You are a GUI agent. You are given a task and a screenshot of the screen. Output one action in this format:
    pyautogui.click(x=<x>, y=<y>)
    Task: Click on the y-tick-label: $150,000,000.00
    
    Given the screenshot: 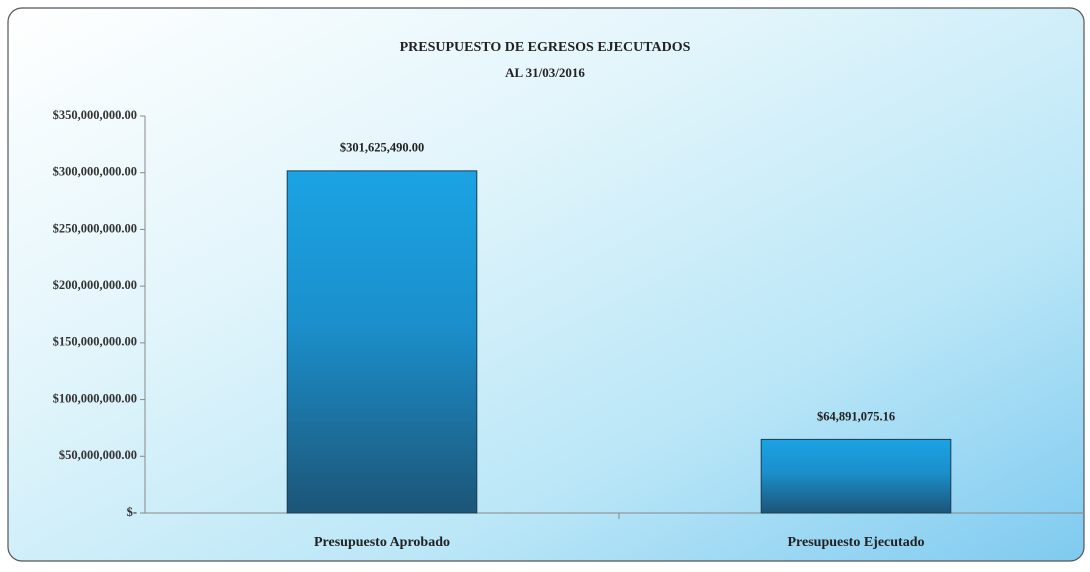 What is the action you would take?
    pyautogui.click(x=95, y=342)
    